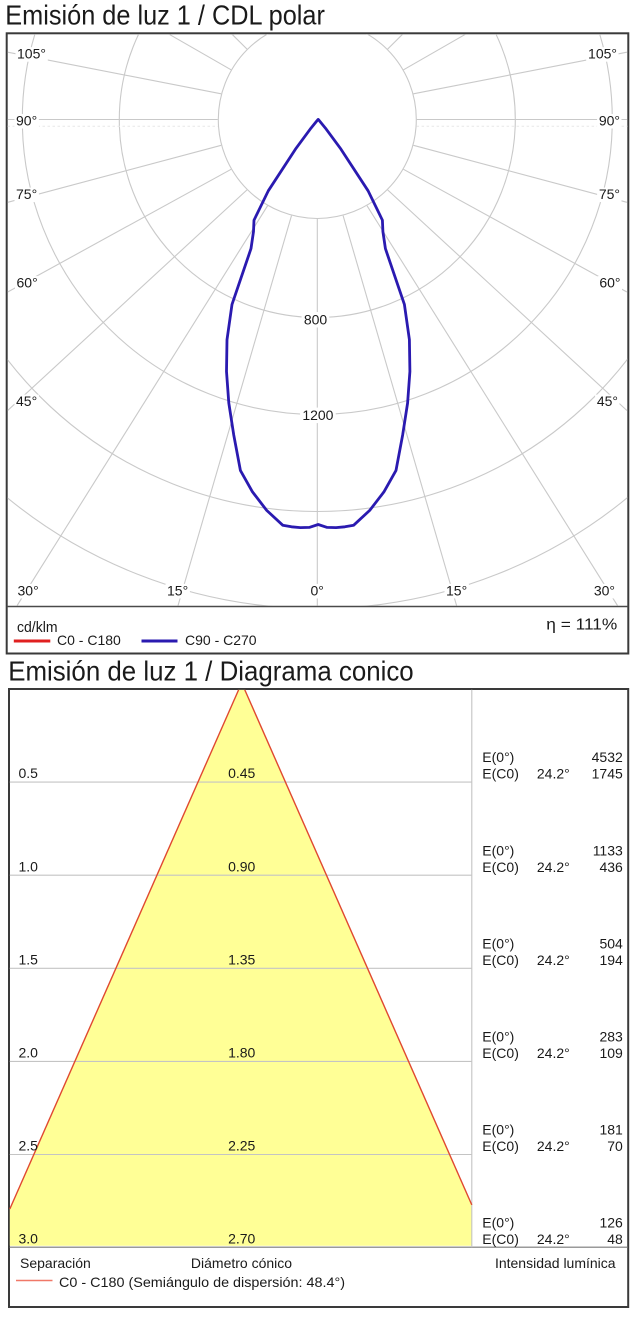 This screenshot has height=1319, width=640. I want to click on svg-text: 70, so click(615, 1146).